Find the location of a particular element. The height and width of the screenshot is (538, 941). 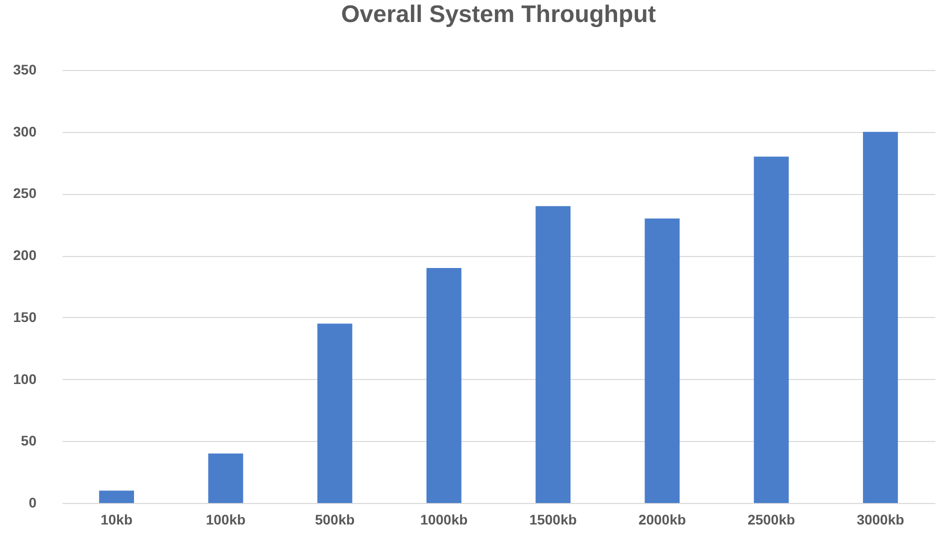

x-tick-label: 100kb is located at coordinates (226, 520).